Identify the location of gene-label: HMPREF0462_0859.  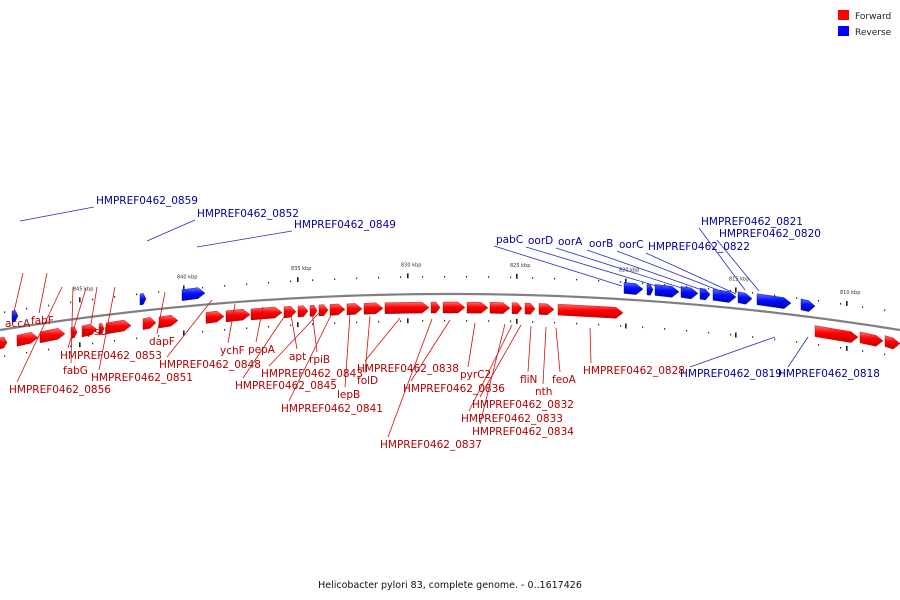
(147, 201).